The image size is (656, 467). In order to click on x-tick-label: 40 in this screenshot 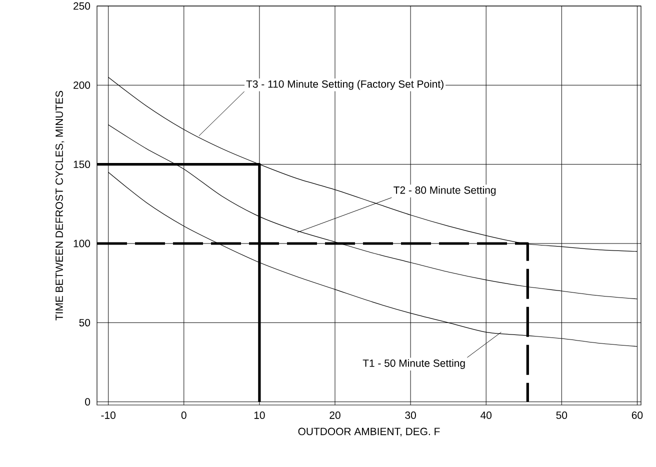, I will do `click(486, 415)`.